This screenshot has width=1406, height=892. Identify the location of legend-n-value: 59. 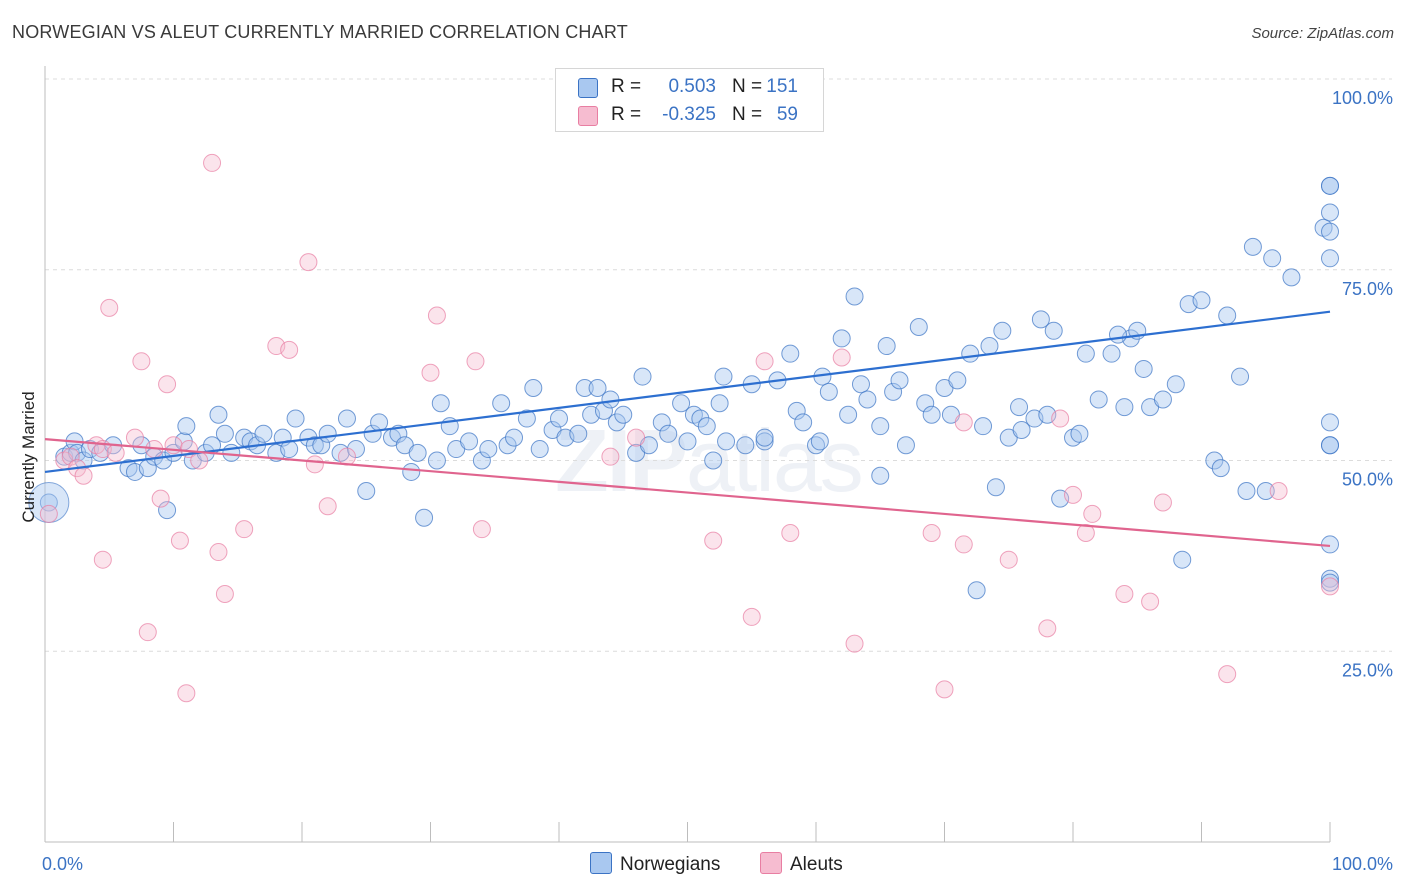
(787, 114).